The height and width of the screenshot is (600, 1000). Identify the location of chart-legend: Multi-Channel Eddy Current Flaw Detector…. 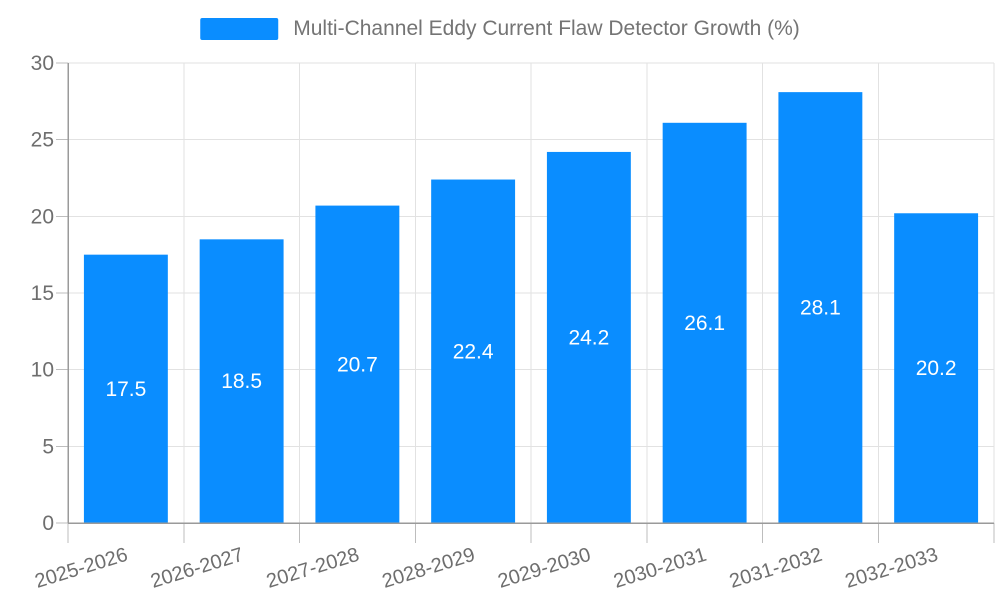
(500, 29).